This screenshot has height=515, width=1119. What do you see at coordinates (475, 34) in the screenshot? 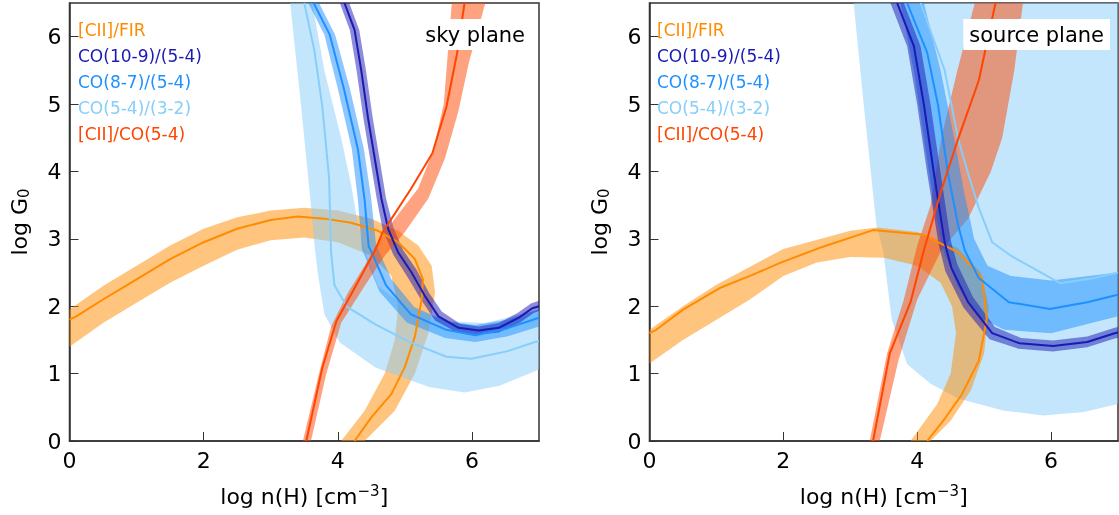
I see `annotation: sky plane` at bounding box center [475, 34].